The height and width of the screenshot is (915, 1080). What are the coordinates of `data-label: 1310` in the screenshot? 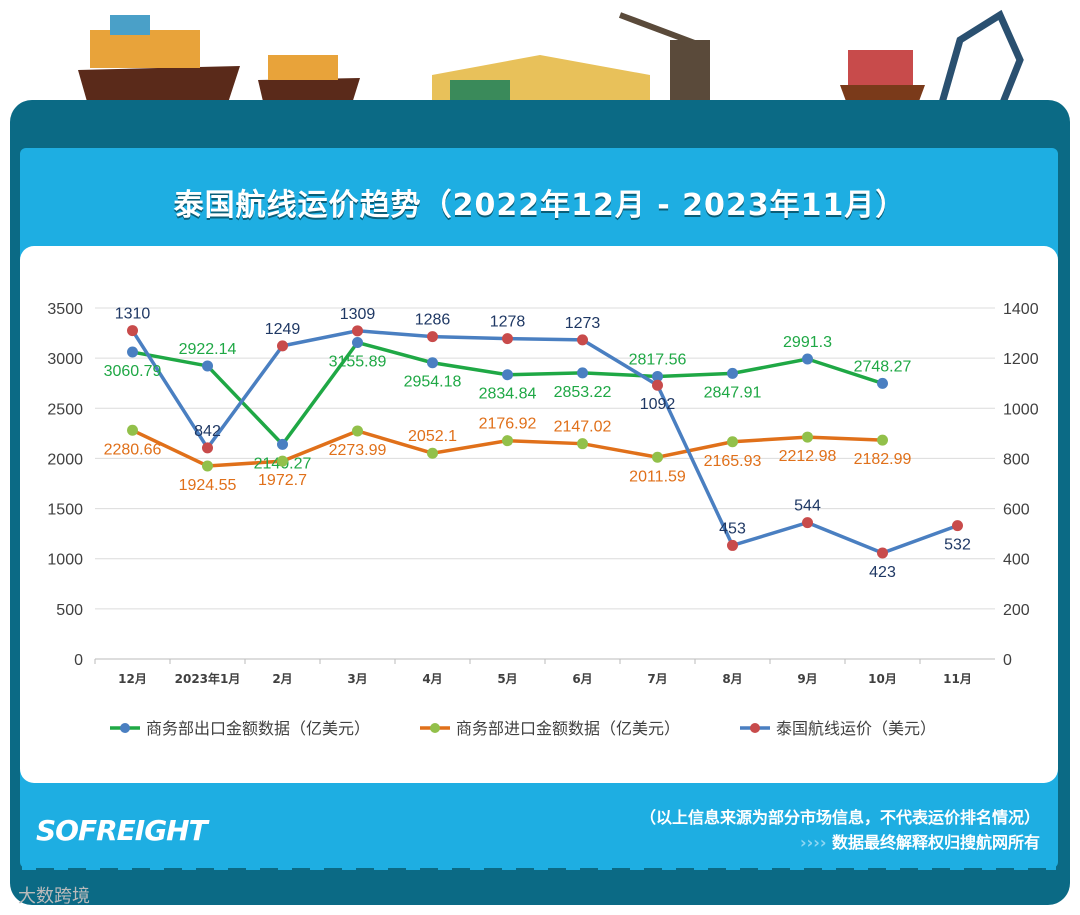 It's located at (133, 314).